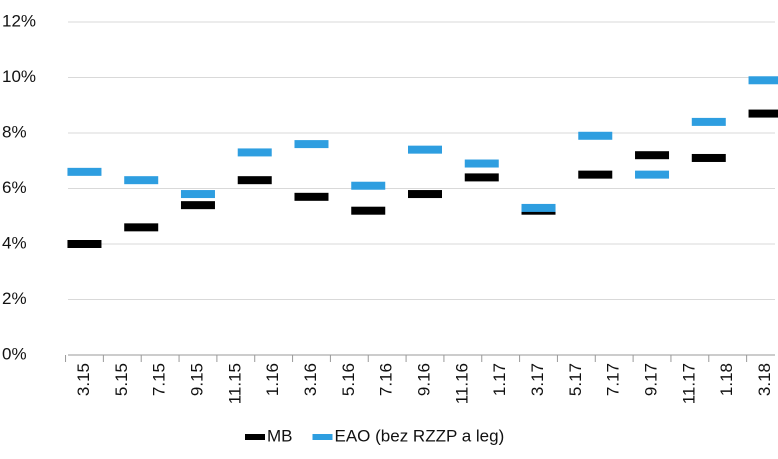  Describe the element at coordinates (688, 383) in the screenshot. I see `x-tick-label: 11.17` at that location.